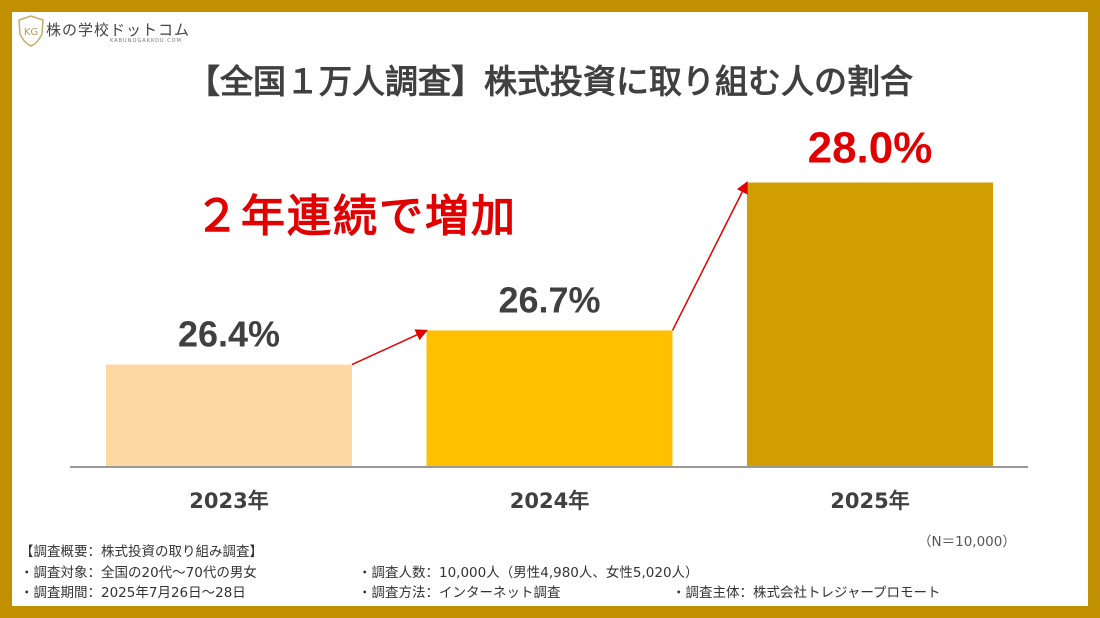 The width and height of the screenshot is (1100, 618). What do you see at coordinates (138, 573) in the screenshot?
I see `note-target: ・調査対象：全国の20代～70代の男女` at bounding box center [138, 573].